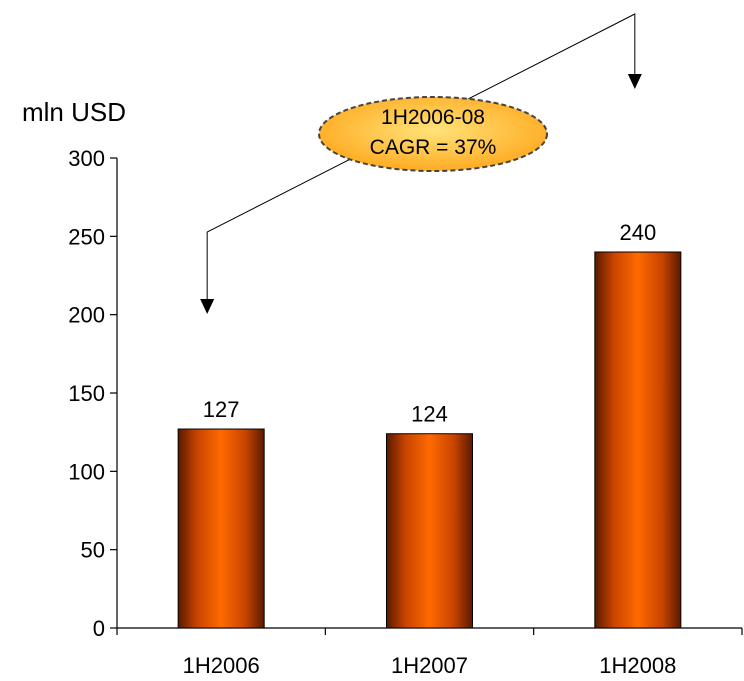  What do you see at coordinates (86, 158) in the screenshot?
I see `y-tick-label: 300` at bounding box center [86, 158].